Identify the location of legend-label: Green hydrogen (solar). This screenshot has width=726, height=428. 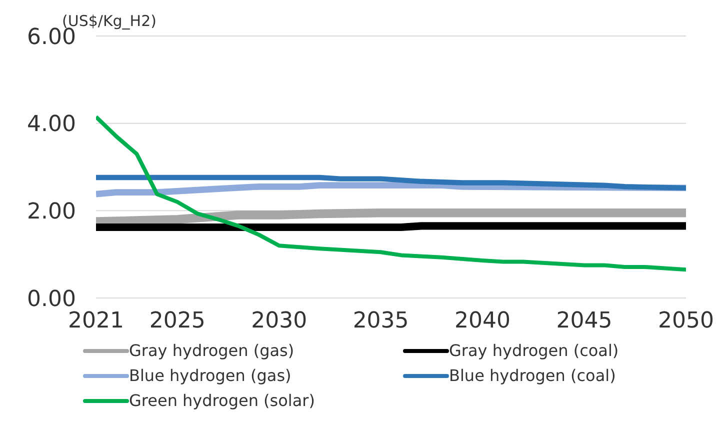
(222, 400).